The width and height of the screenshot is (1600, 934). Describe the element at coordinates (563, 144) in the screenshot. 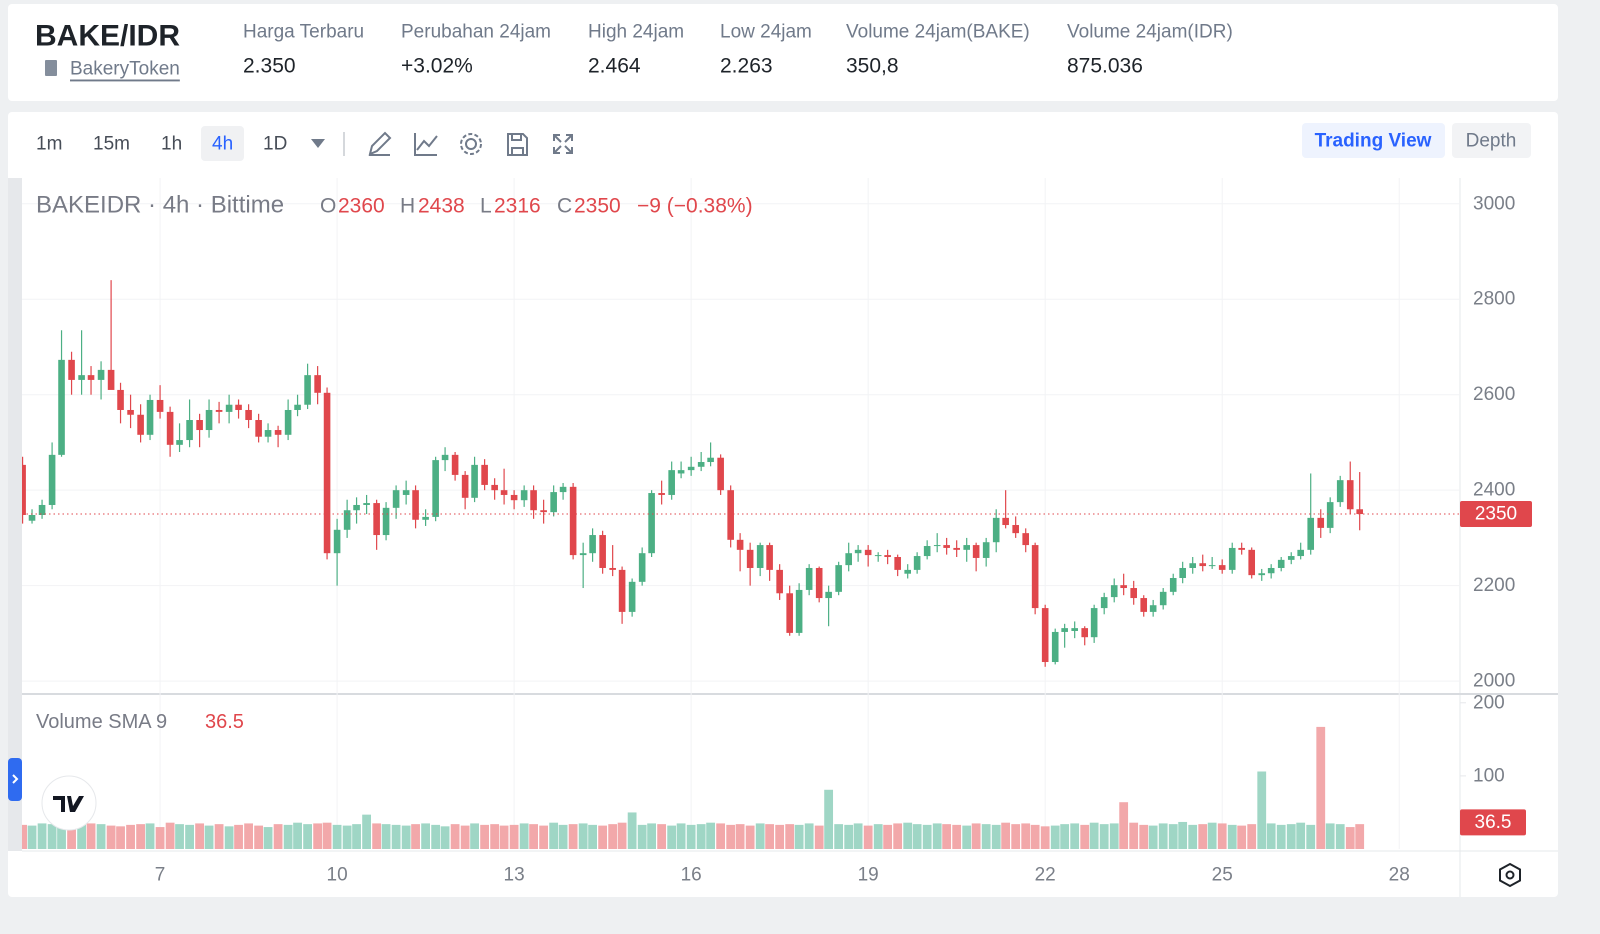

I see `fullscreen-icon` at that location.